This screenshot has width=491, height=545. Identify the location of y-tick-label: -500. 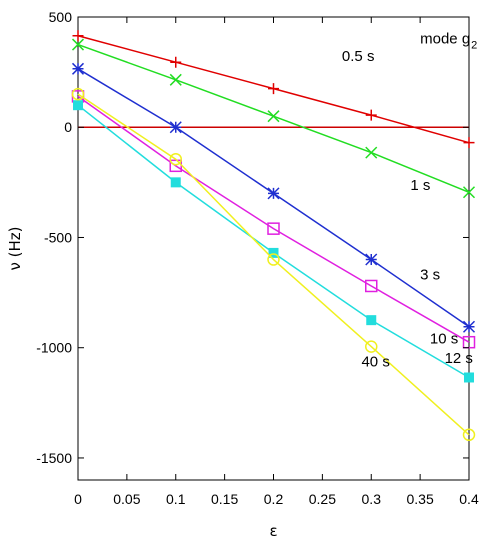
(58, 237).